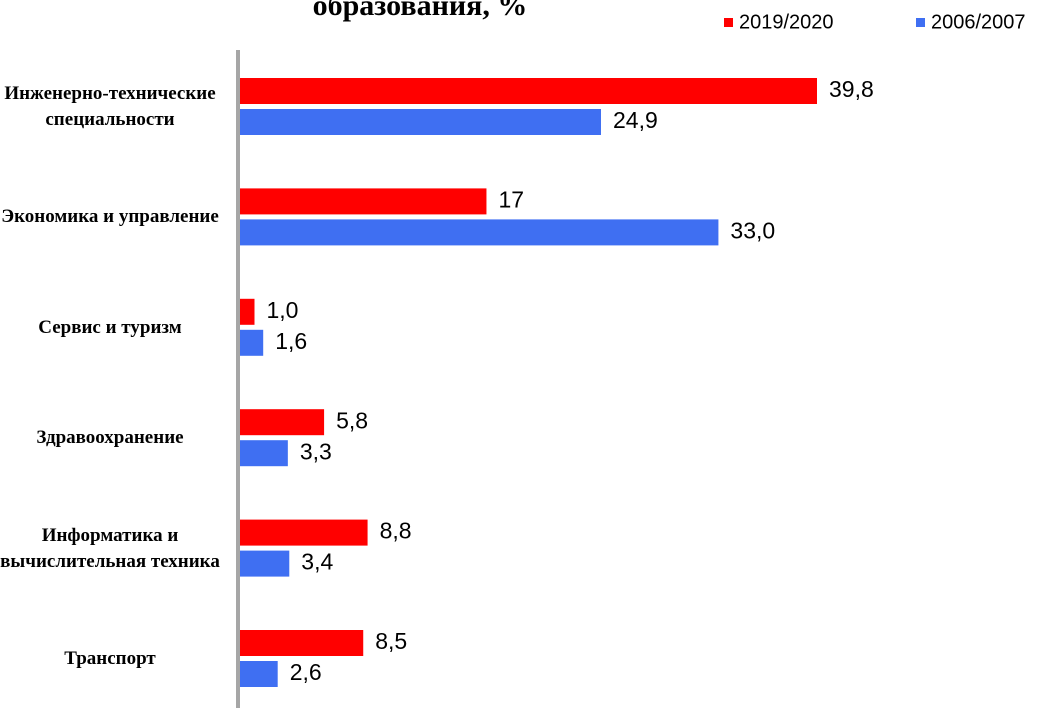 This screenshot has height=708, width=1053. What do you see at coordinates (396, 531) in the screenshot?
I see `data-label: 8,8` at bounding box center [396, 531].